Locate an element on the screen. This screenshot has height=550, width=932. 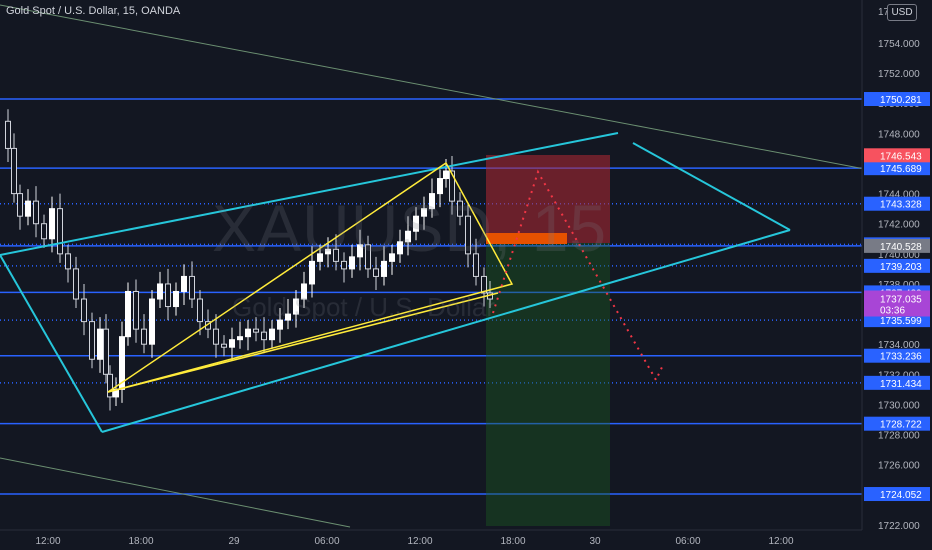
price-tick: 1734.000 is located at coordinates (899, 345).